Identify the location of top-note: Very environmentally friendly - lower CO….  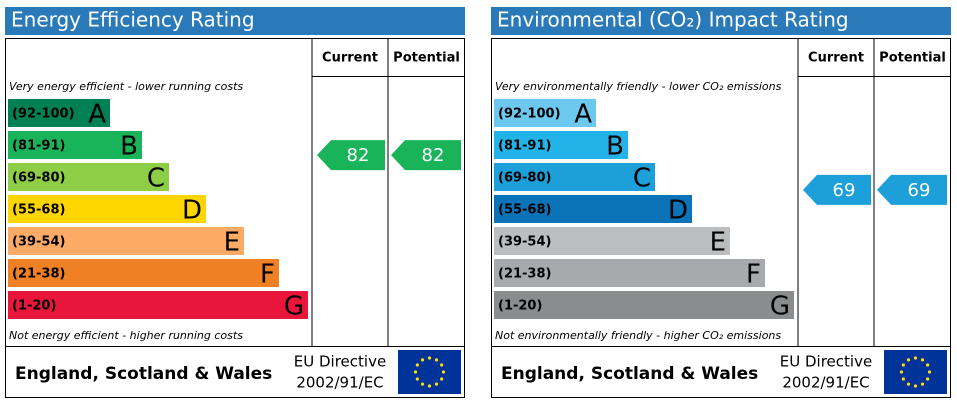
(638, 86).